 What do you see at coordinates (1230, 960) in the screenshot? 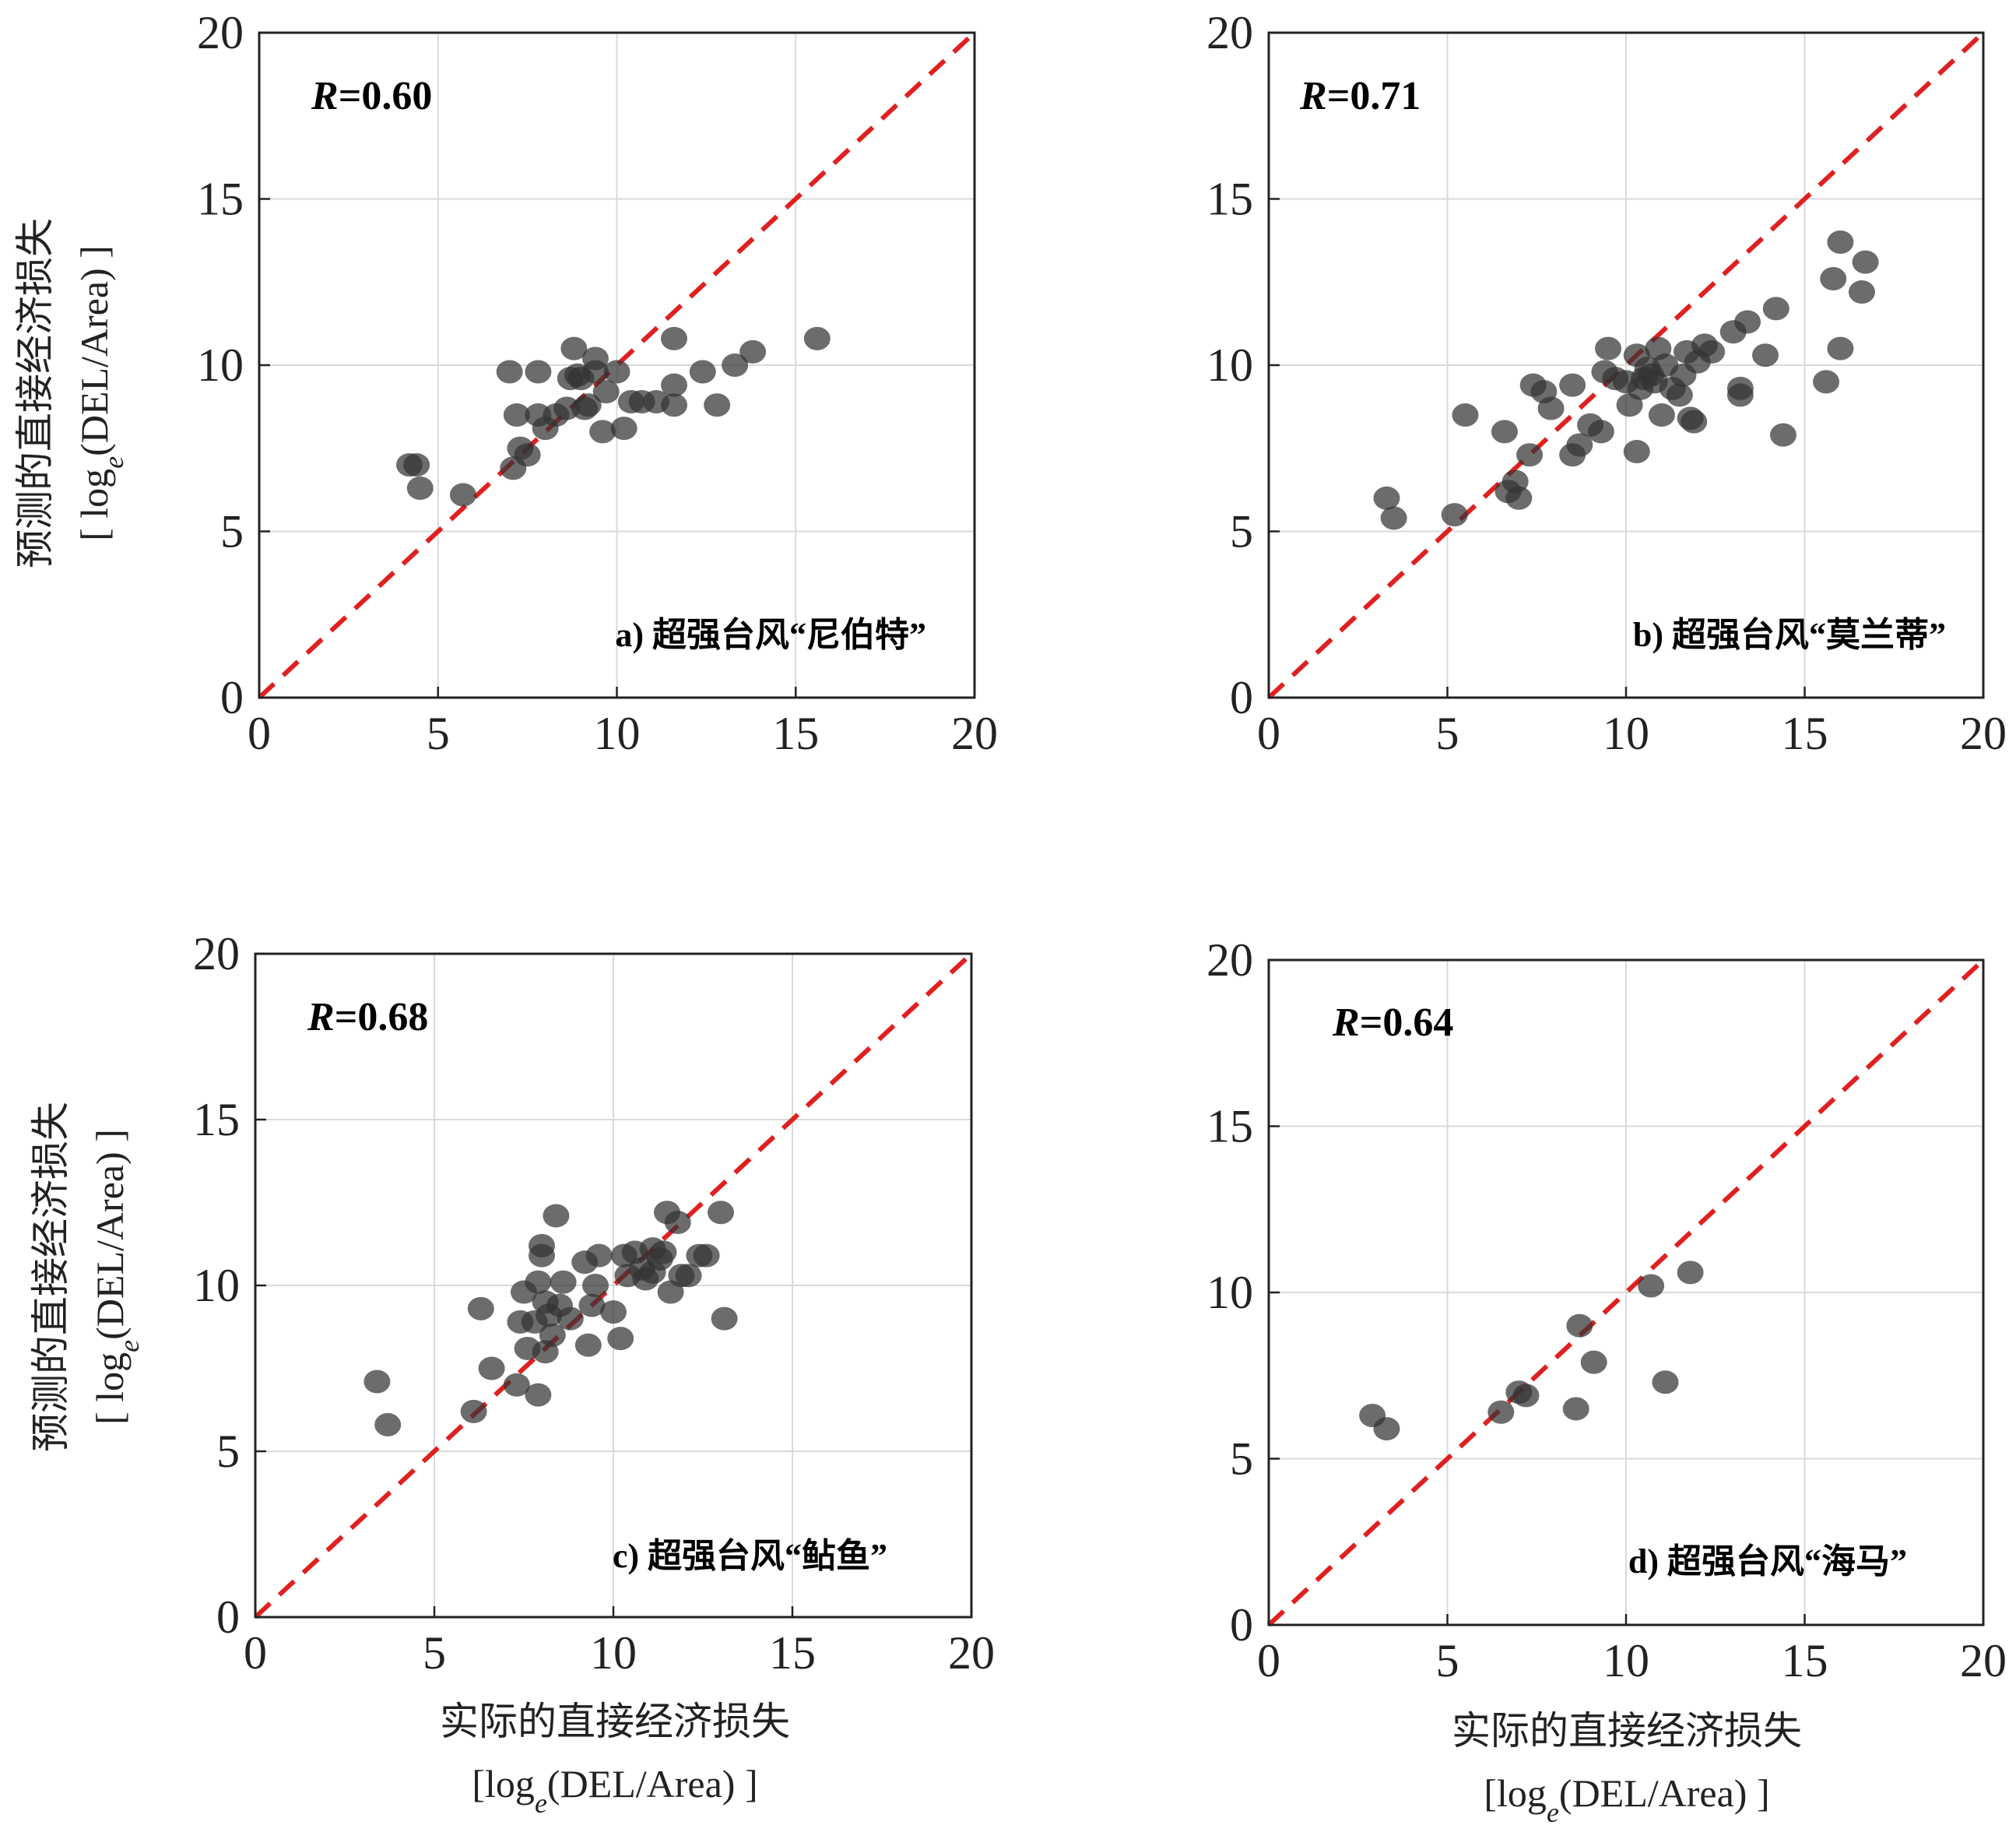
I see `y-tick-label-d-4: 20` at bounding box center [1230, 960].